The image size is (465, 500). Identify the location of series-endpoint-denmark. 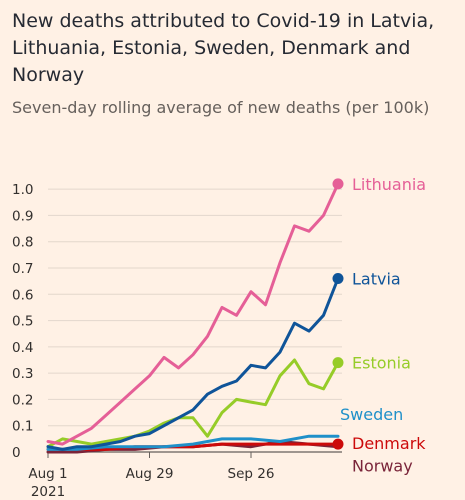
(338, 444).